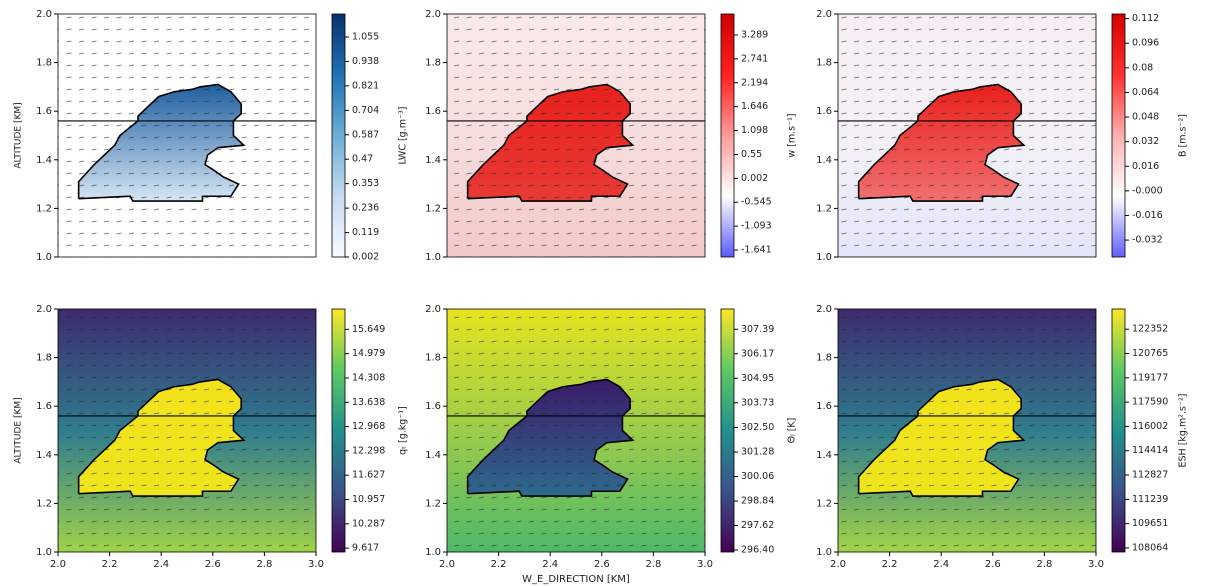  Describe the element at coordinates (1147, 190) in the screenshot. I see `colorbar-tick-label: -0.000` at that location.